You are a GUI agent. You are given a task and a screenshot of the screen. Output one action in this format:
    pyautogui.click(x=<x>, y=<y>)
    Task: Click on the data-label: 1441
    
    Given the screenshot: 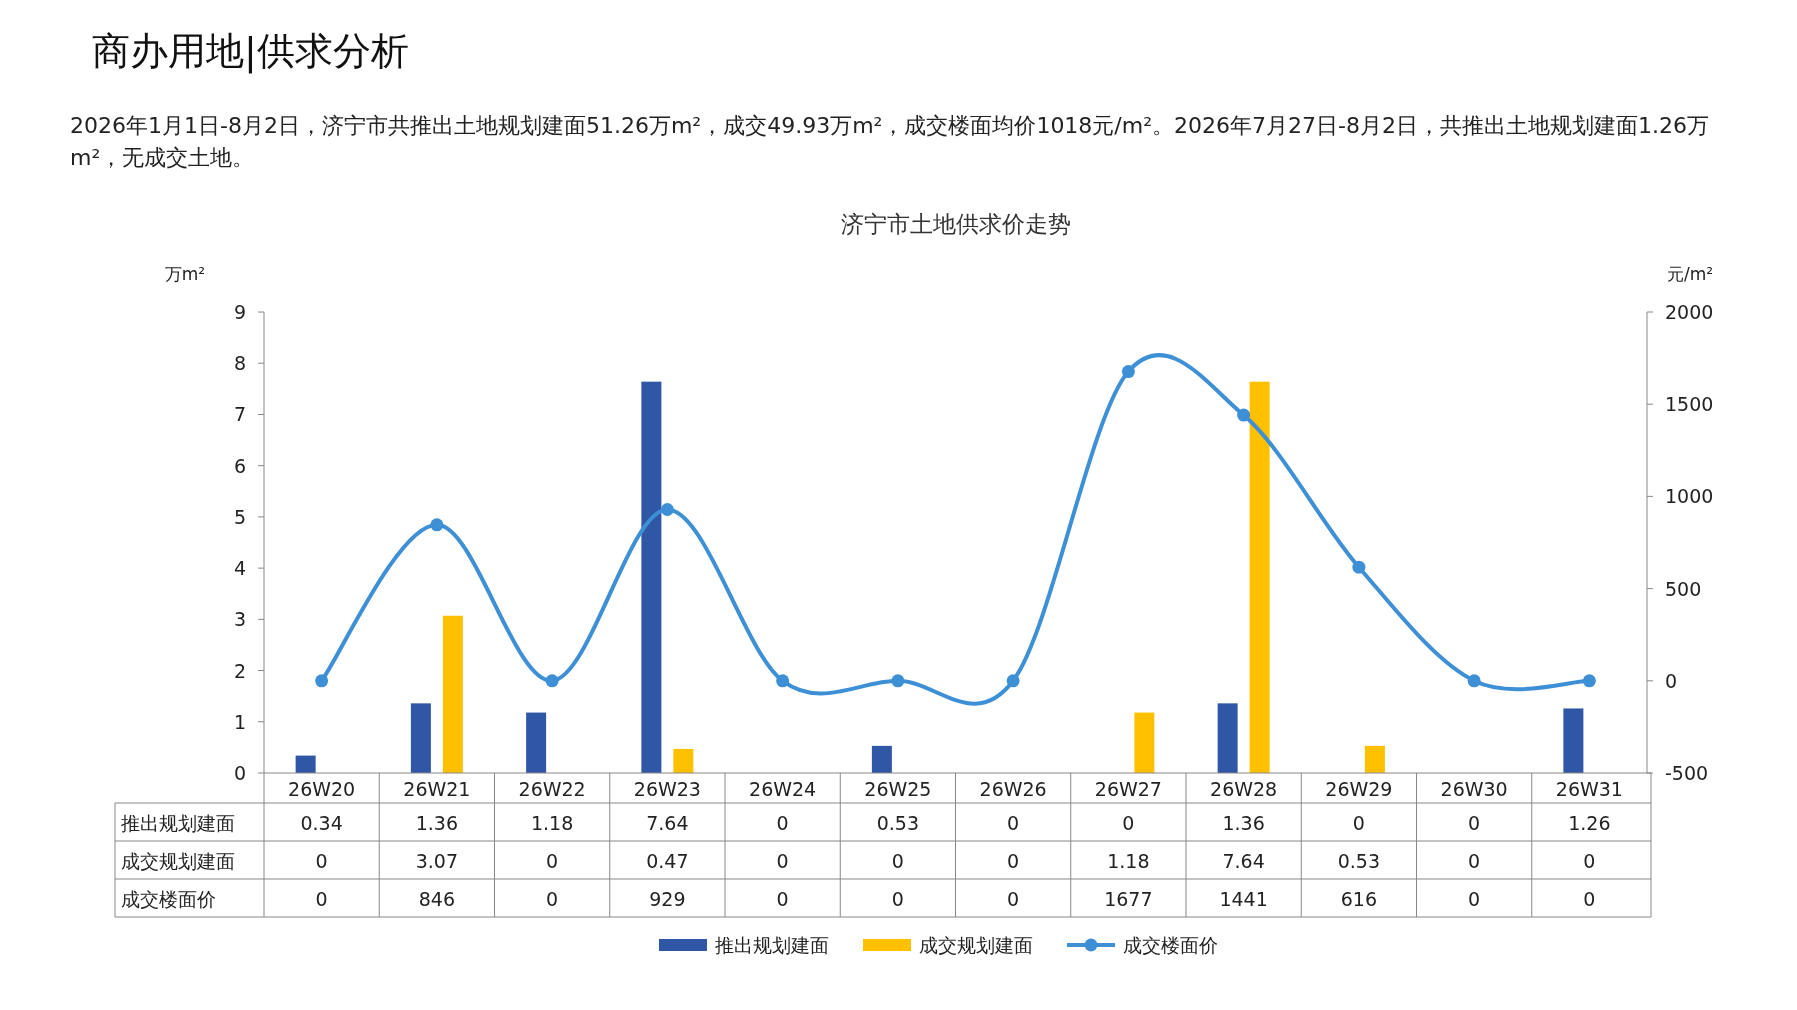 What is the action you would take?
    pyautogui.click(x=1243, y=899)
    